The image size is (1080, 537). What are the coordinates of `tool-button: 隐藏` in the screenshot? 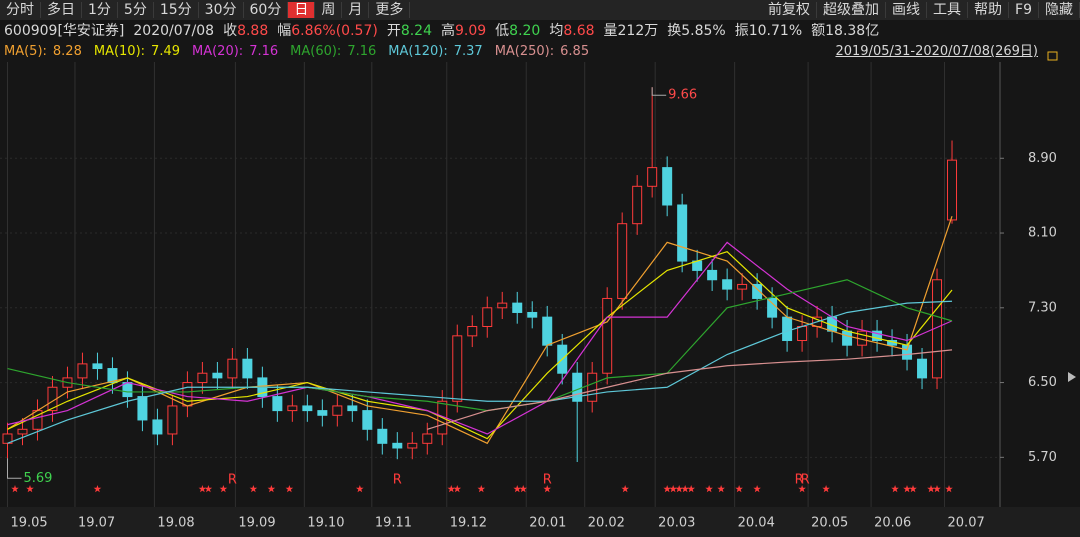 It's located at (1059, 10).